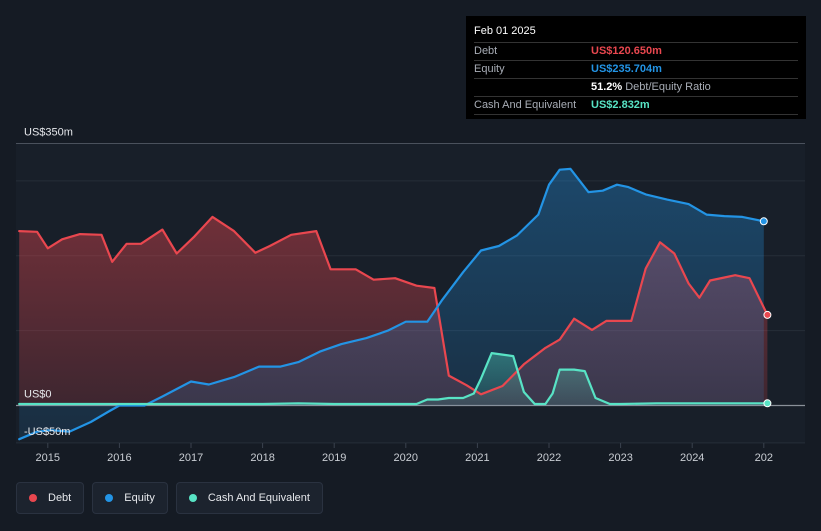  What do you see at coordinates (334, 458) in the screenshot?
I see `x-tick-label-4: 2019` at bounding box center [334, 458].